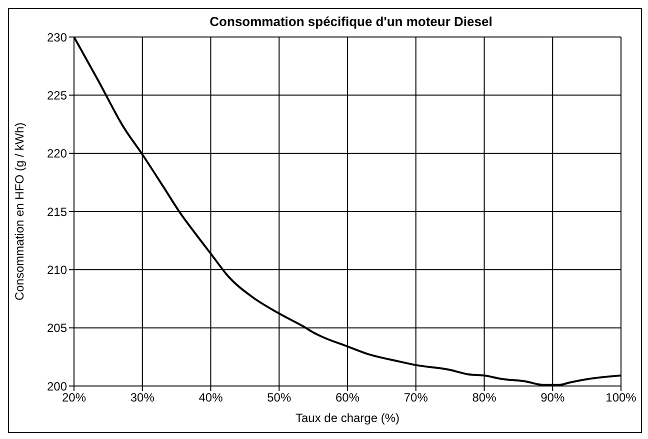 The height and width of the screenshot is (439, 648). What do you see at coordinates (211, 397) in the screenshot?
I see `x-tick-label: 40%` at bounding box center [211, 397].